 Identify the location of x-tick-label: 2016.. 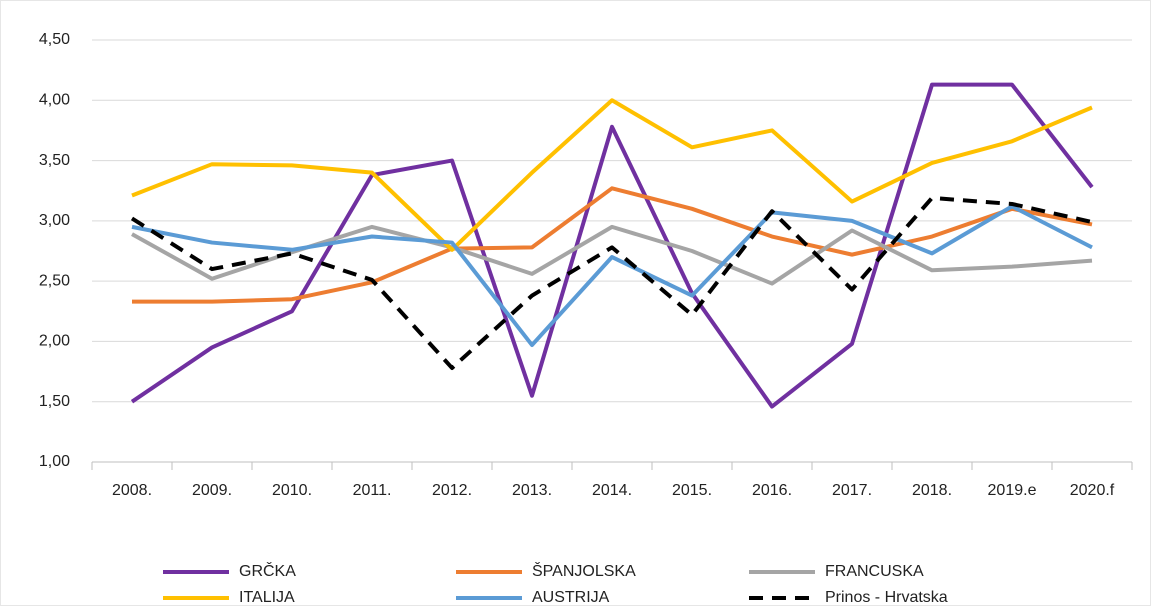
(772, 490).